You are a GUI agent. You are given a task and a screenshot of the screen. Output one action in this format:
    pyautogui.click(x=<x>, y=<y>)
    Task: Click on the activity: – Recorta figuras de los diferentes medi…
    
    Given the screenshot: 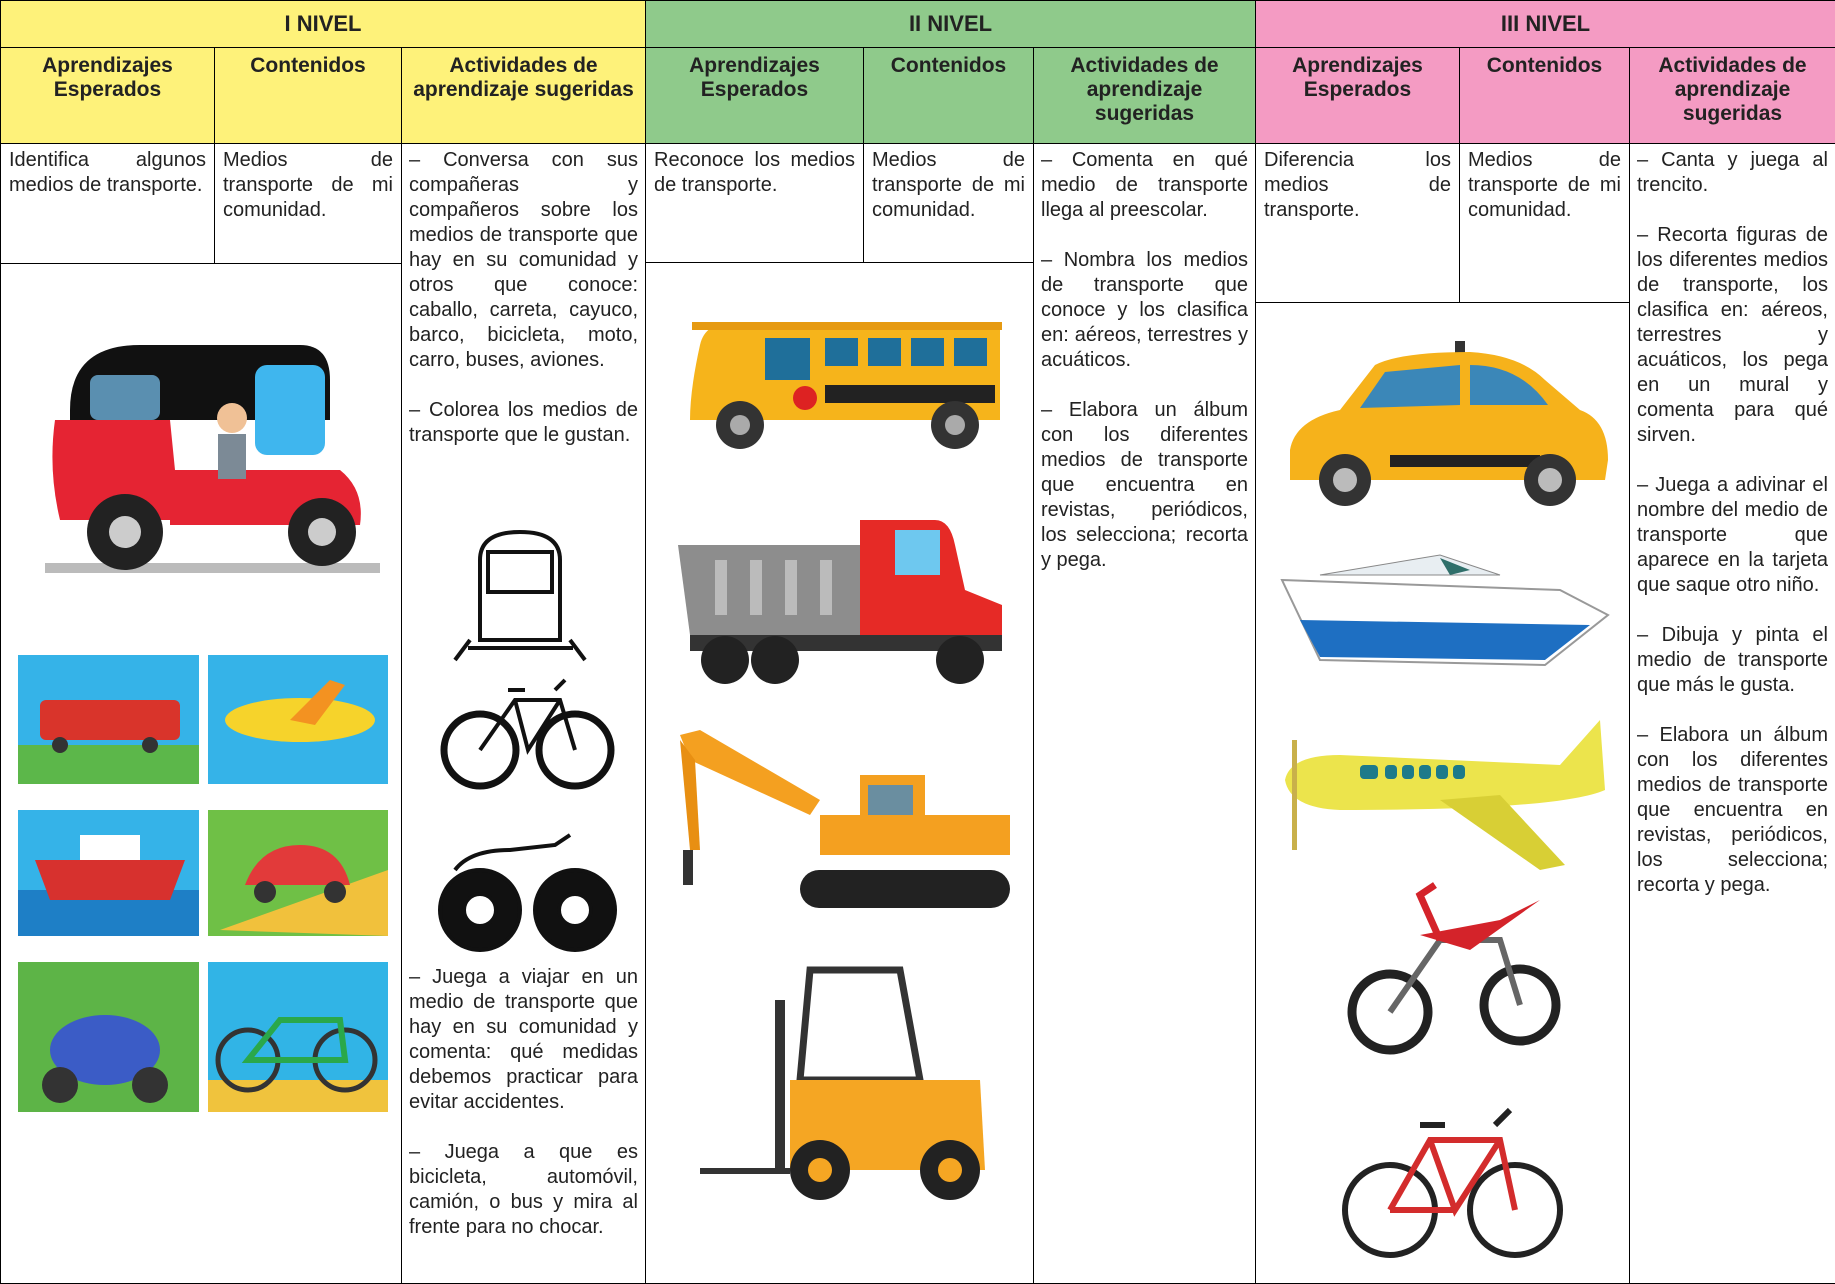 What is the action you would take?
    pyautogui.click(x=1732, y=335)
    